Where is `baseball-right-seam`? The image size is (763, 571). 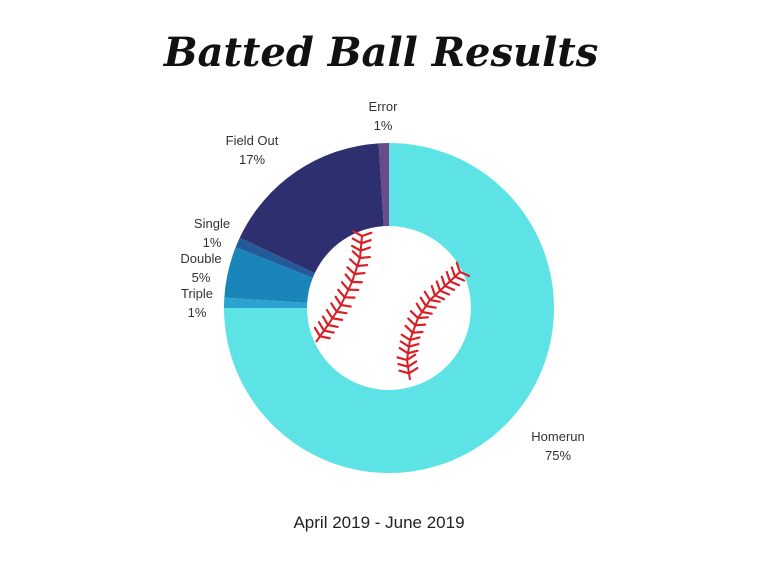 baseball-right-seam is located at coordinates (433, 321).